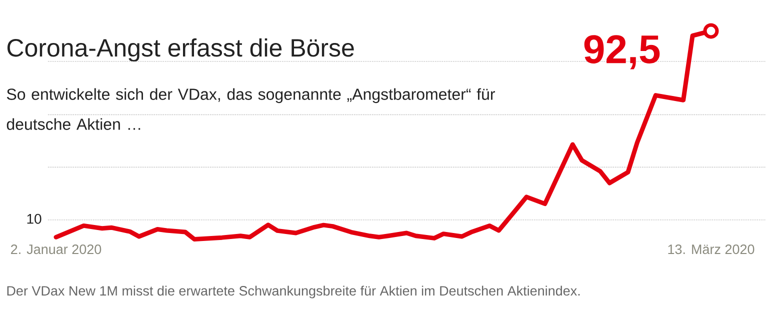 The height and width of the screenshot is (328, 768). I want to click on text: Der VDax New 1M misst die erwartete Schwankungsbreite für Aktien im Deutschen Aktienindex., so click(293, 292).